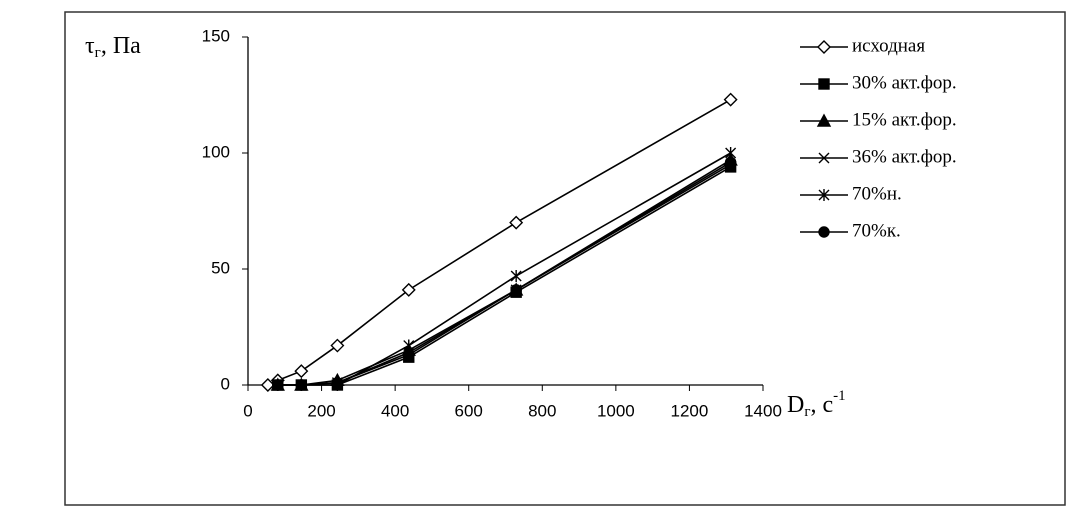  Describe the element at coordinates (225, 383) in the screenshot. I see `y-tick-label: 0` at that location.